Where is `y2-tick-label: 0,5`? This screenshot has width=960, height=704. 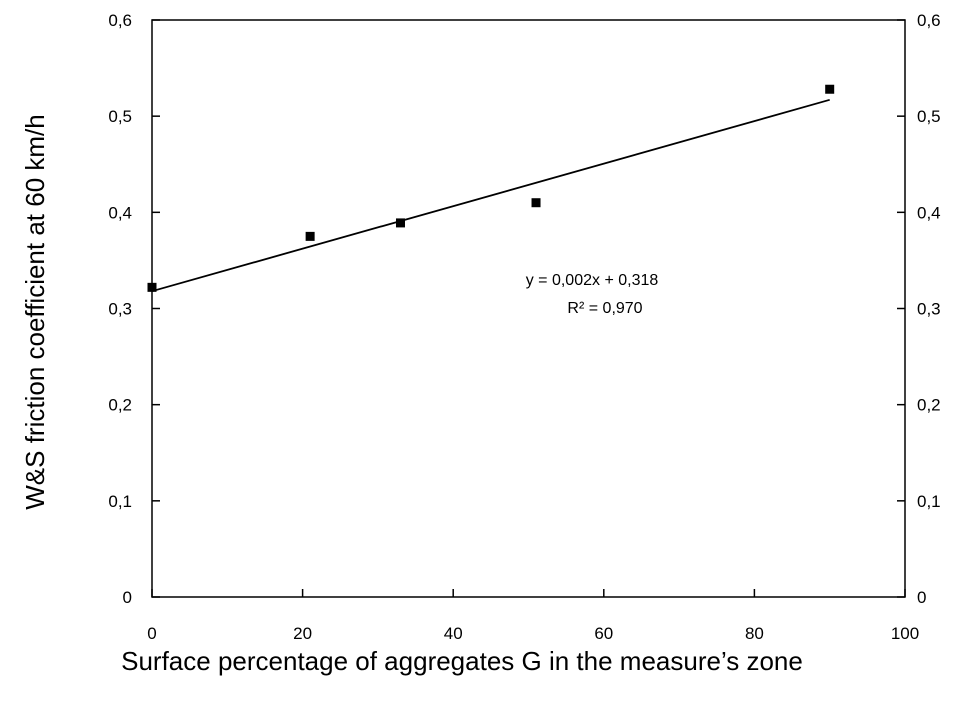
y2-tick-label: 0,5 is located at coordinates (929, 116).